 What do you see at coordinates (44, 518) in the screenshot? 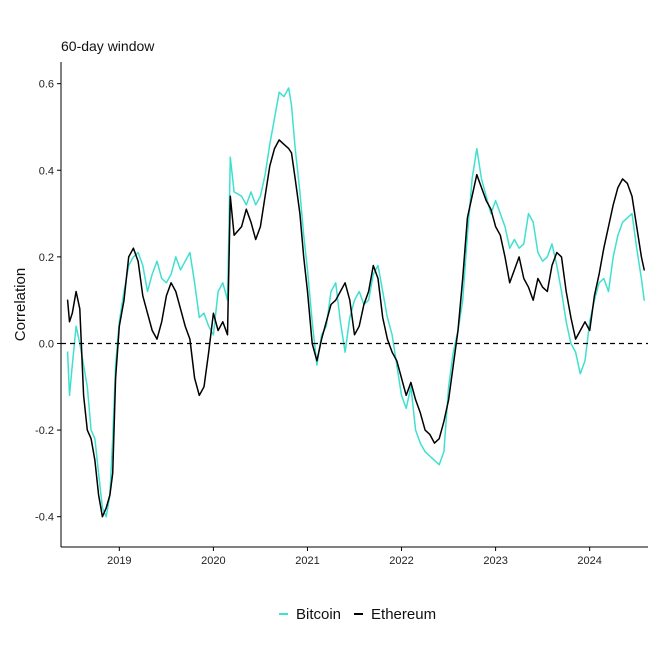
I see `y-tick-label: -0.4` at bounding box center [44, 518].